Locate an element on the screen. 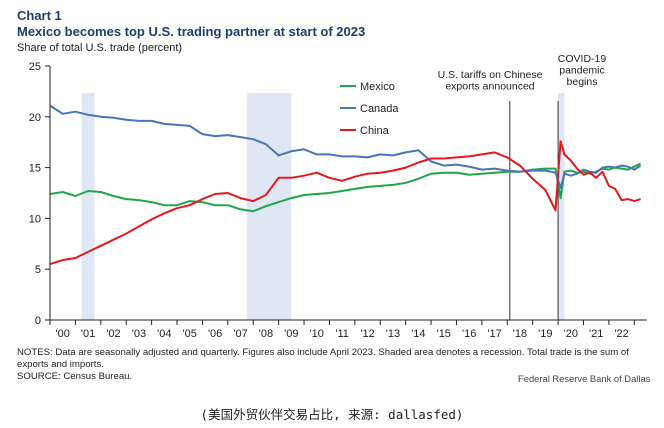 This screenshot has height=428, width=664. legend-label-mexico: Mexico is located at coordinates (377, 87).